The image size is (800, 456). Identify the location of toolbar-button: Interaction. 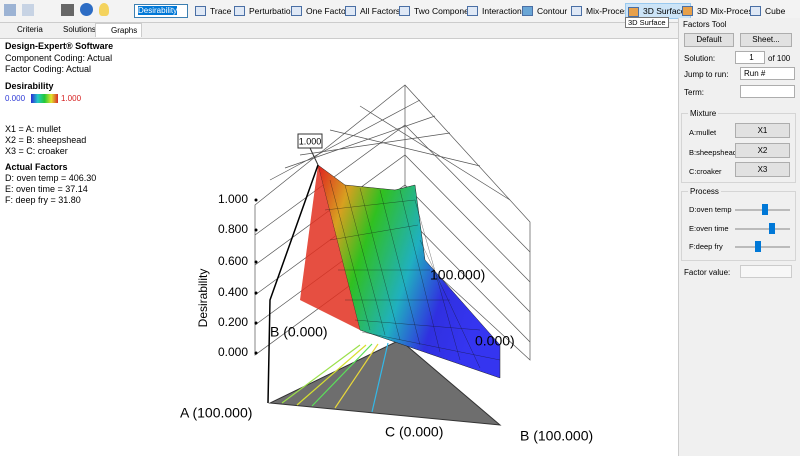
(493, 11).